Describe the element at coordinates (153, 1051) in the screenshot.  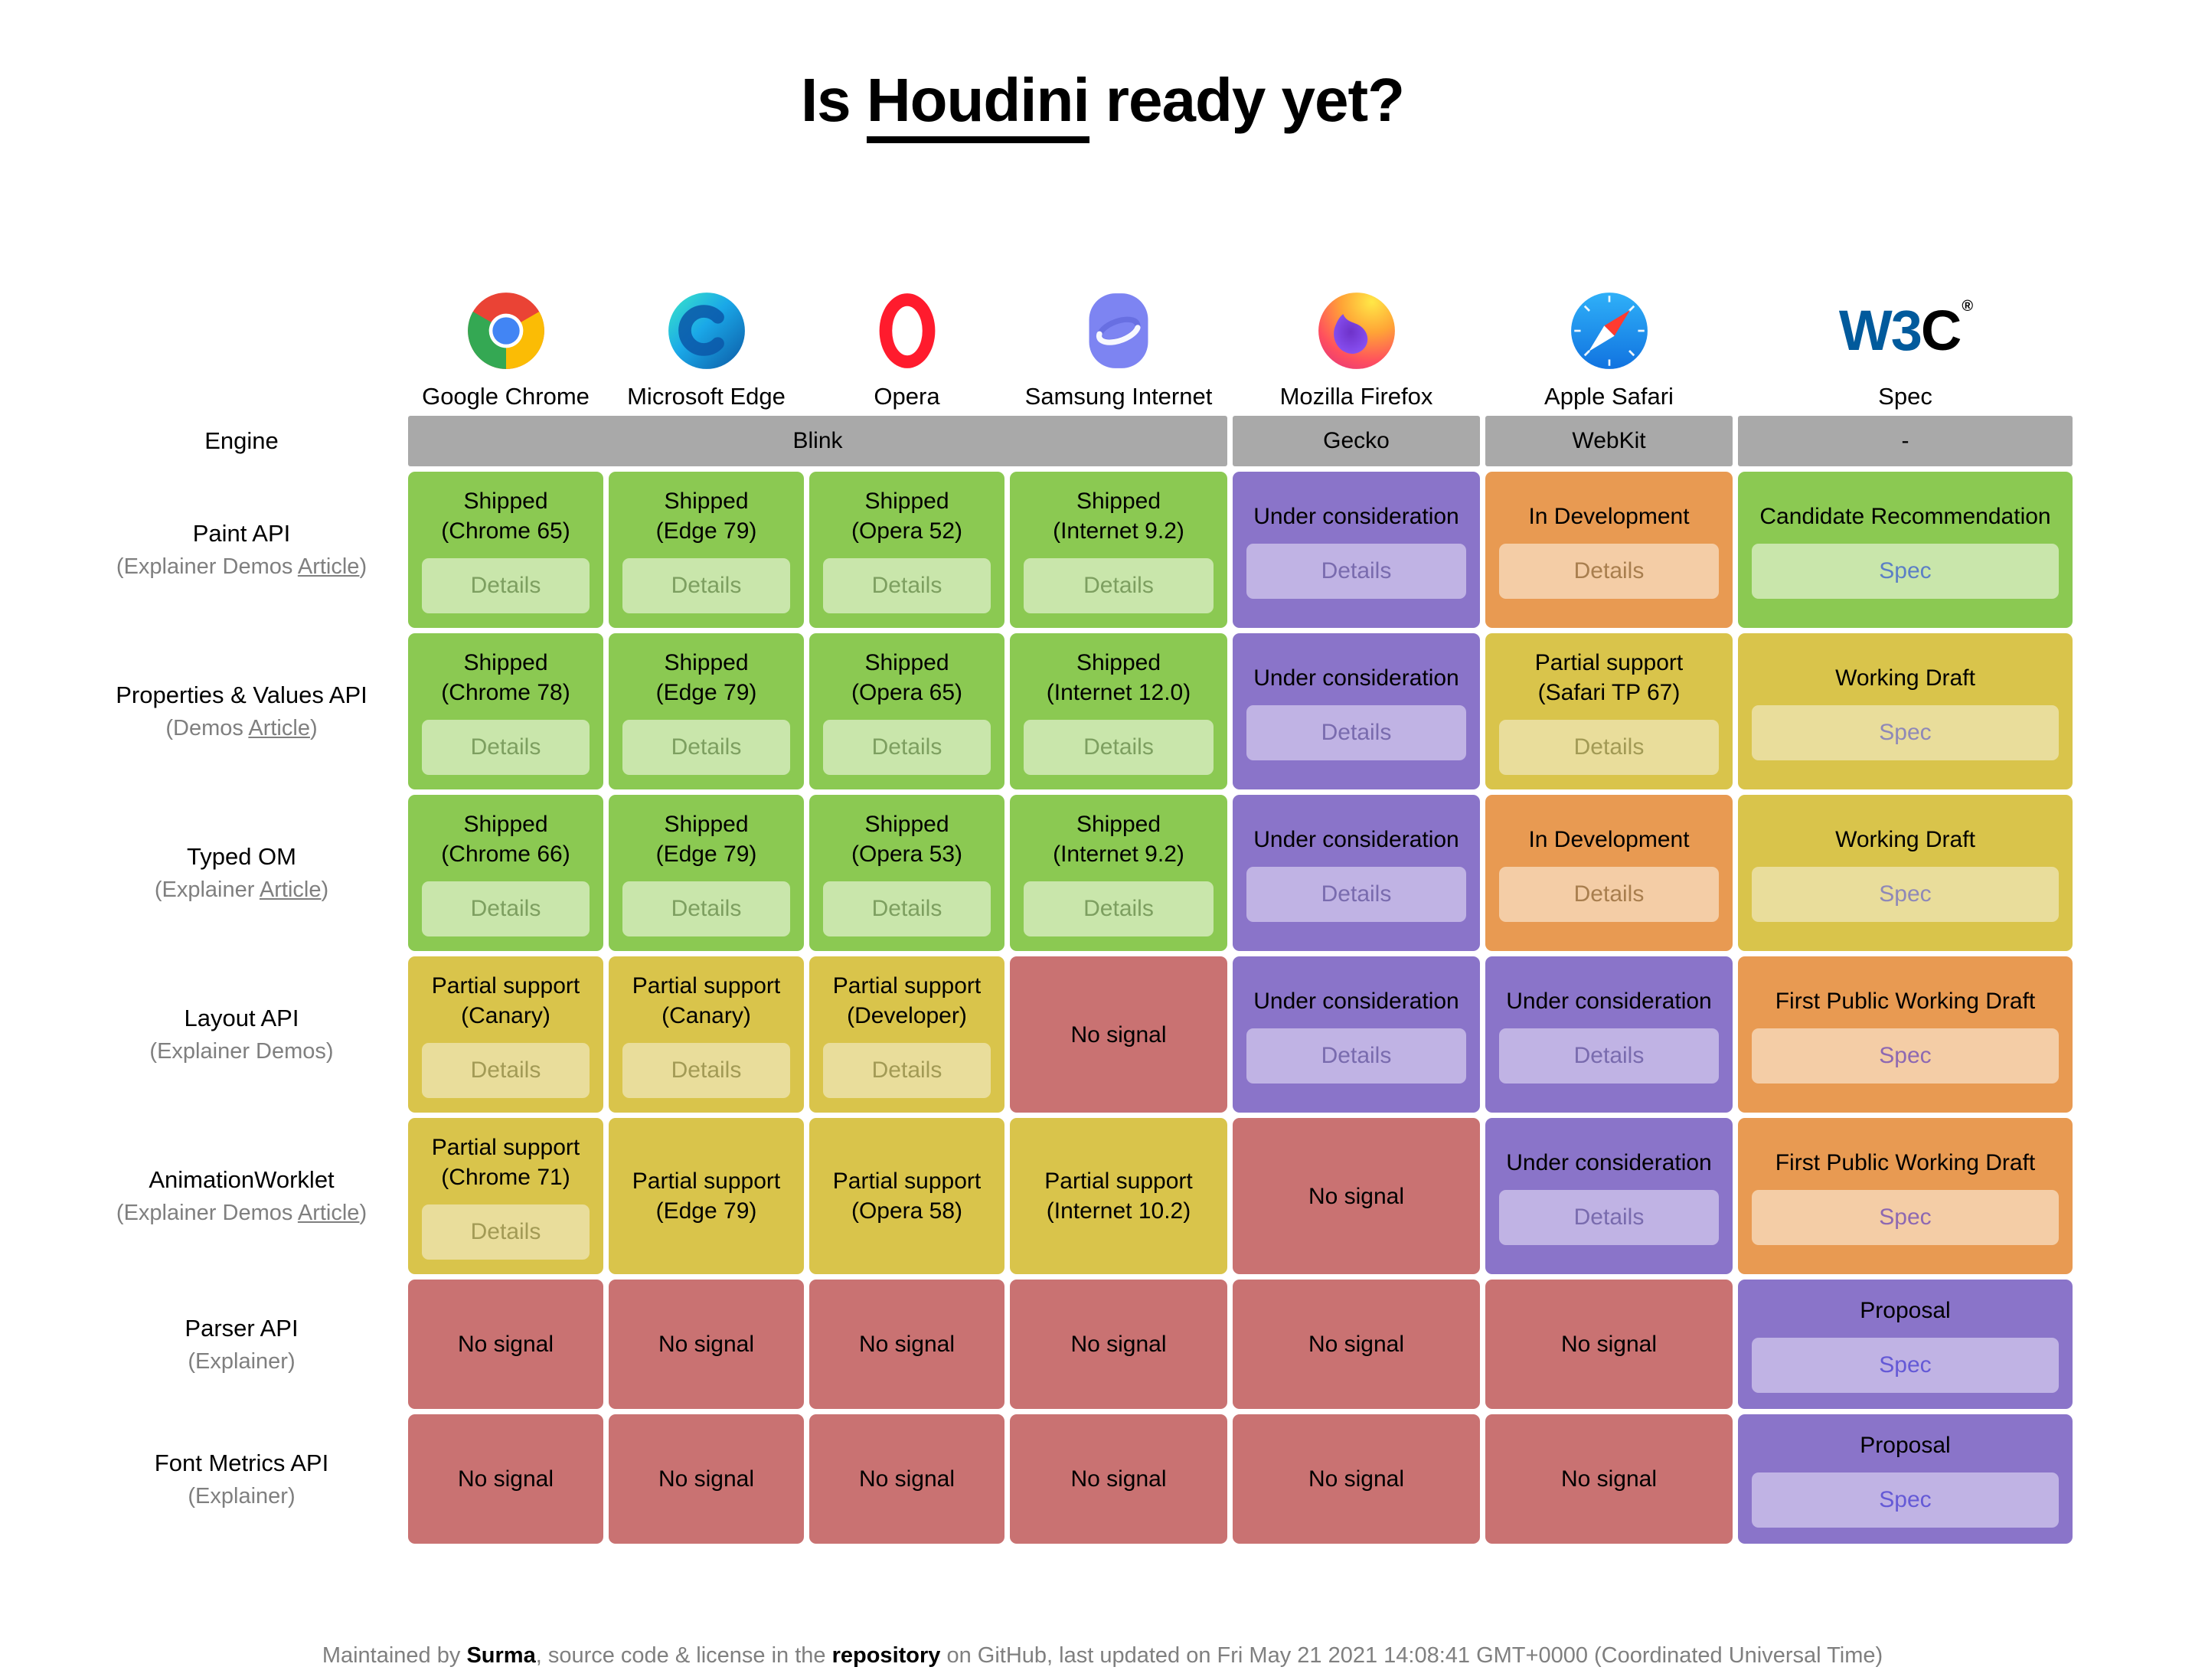
I see `paren-open: (` at that location.